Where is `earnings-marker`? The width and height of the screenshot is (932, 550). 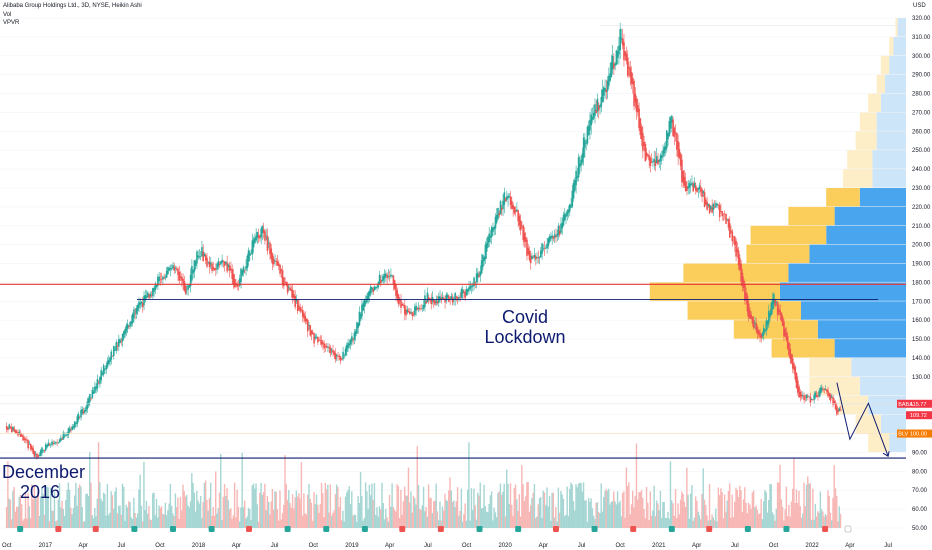 earnings-marker is located at coordinates (326, 529).